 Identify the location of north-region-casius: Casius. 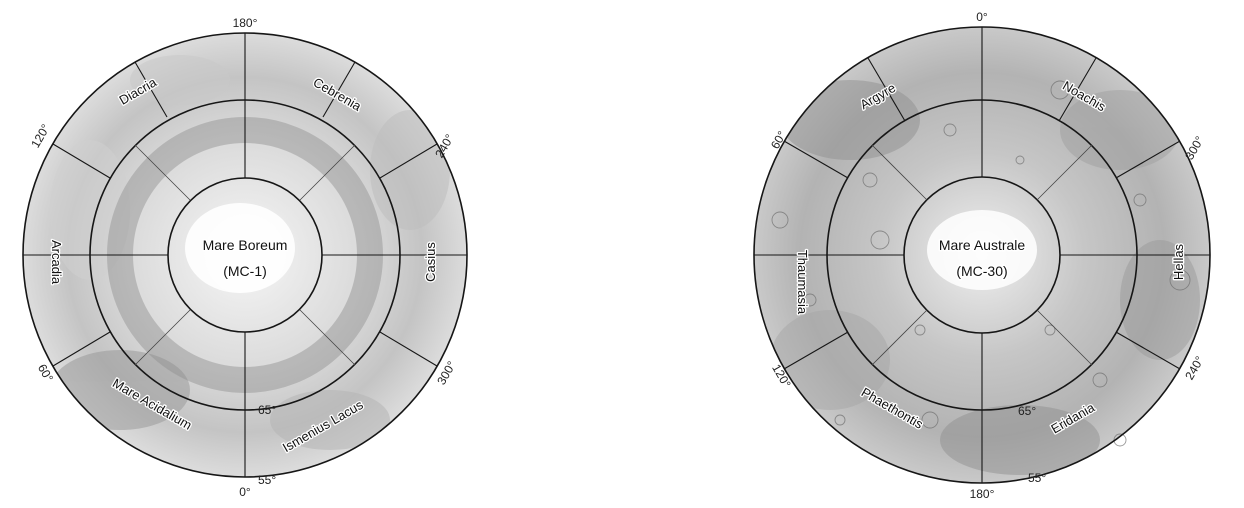
(430, 262).